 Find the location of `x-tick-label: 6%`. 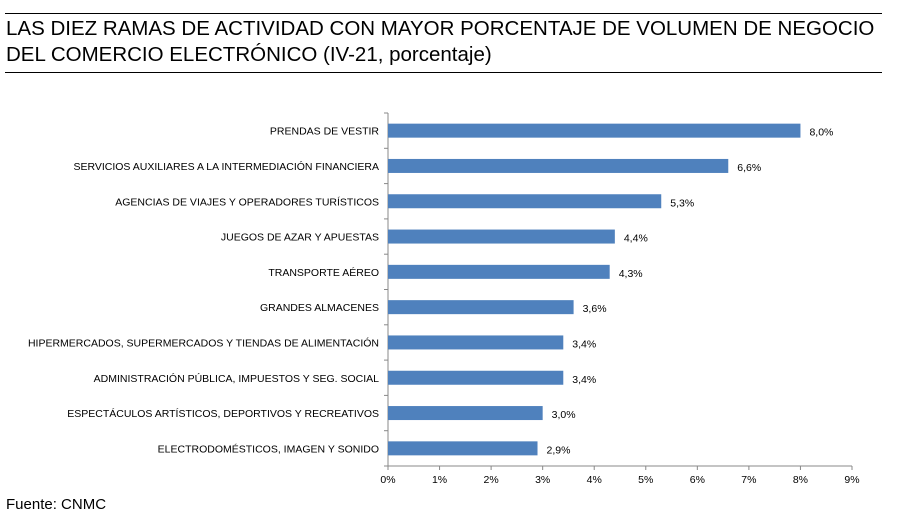

x-tick-label: 6% is located at coordinates (697, 480).